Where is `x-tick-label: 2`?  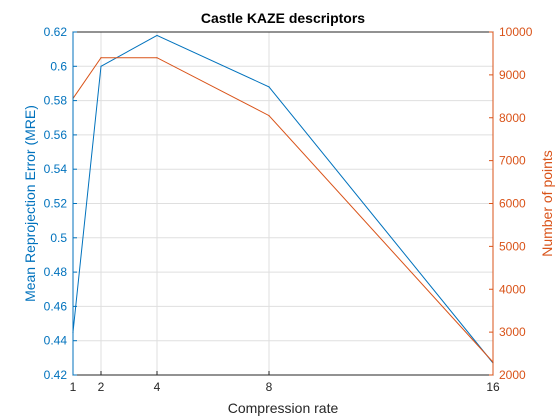
x-tick-label: 2 is located at coordinates (101, 387).